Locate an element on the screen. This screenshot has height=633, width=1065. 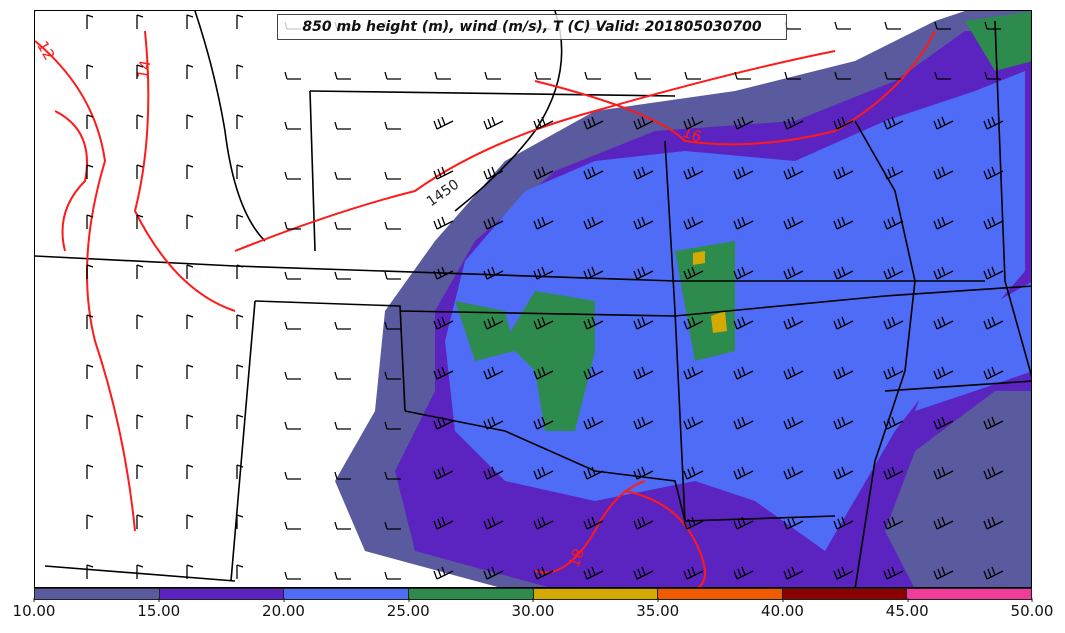
border-nebraska-kansas is located at coordinates (510, 268).